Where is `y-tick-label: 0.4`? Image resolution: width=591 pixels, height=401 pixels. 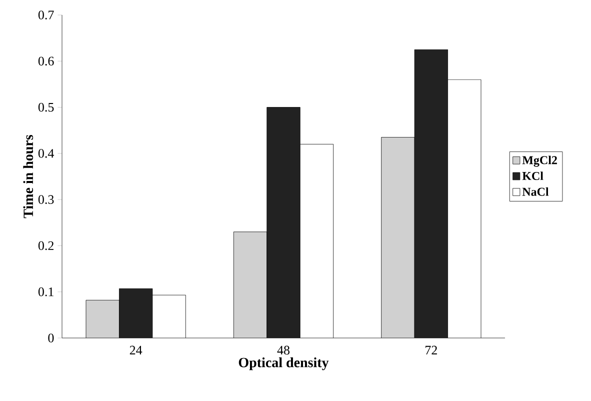
y-tick-label: 0.4 is located at coordinates (46, 153).